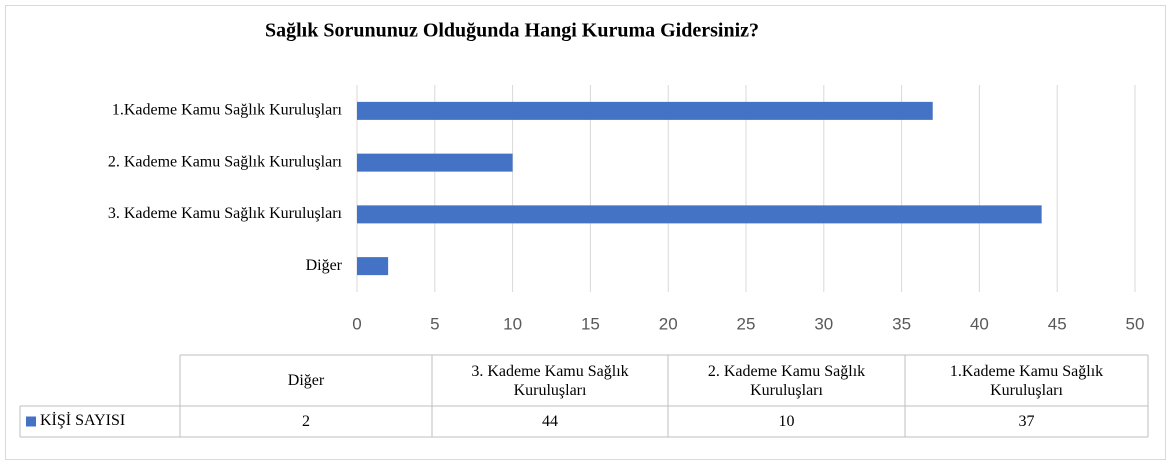  I want to click on table-value: 44, so click(550, 421).